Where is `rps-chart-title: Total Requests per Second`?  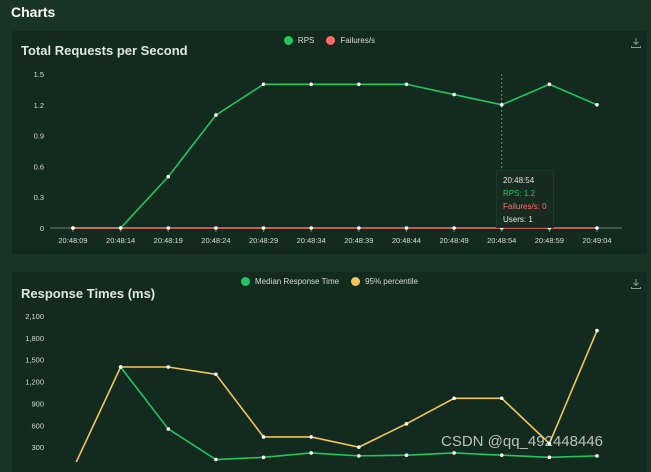 rps-chart-title: Total Requests per Second is located at coordinates (104, 50).